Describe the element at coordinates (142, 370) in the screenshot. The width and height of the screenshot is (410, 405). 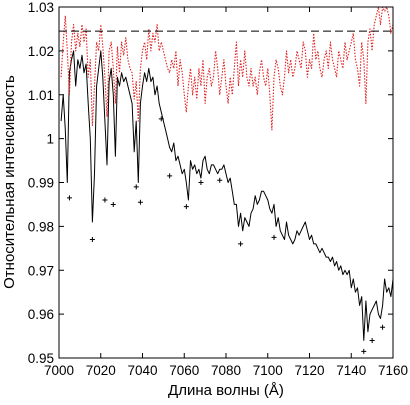
I see `x-tick-label: 7040` at that location.